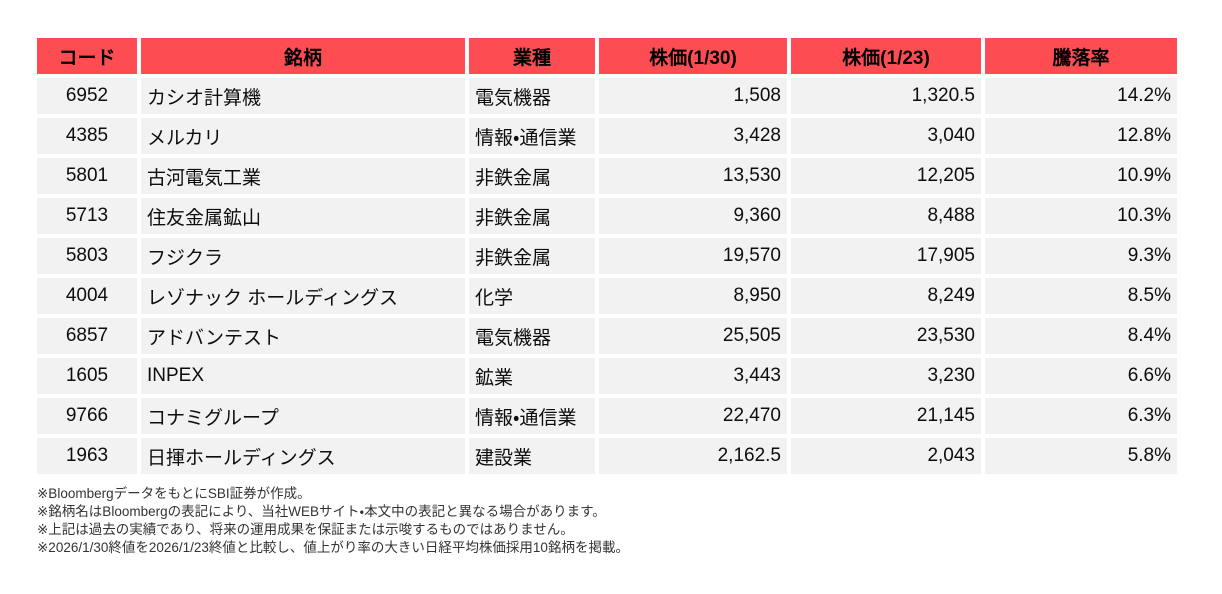 The image size is (1222, 594). What do you see at coordinates (87, 456) in the screenshot?
I see `cell-code: 1963` at bounding box center [87, 456].